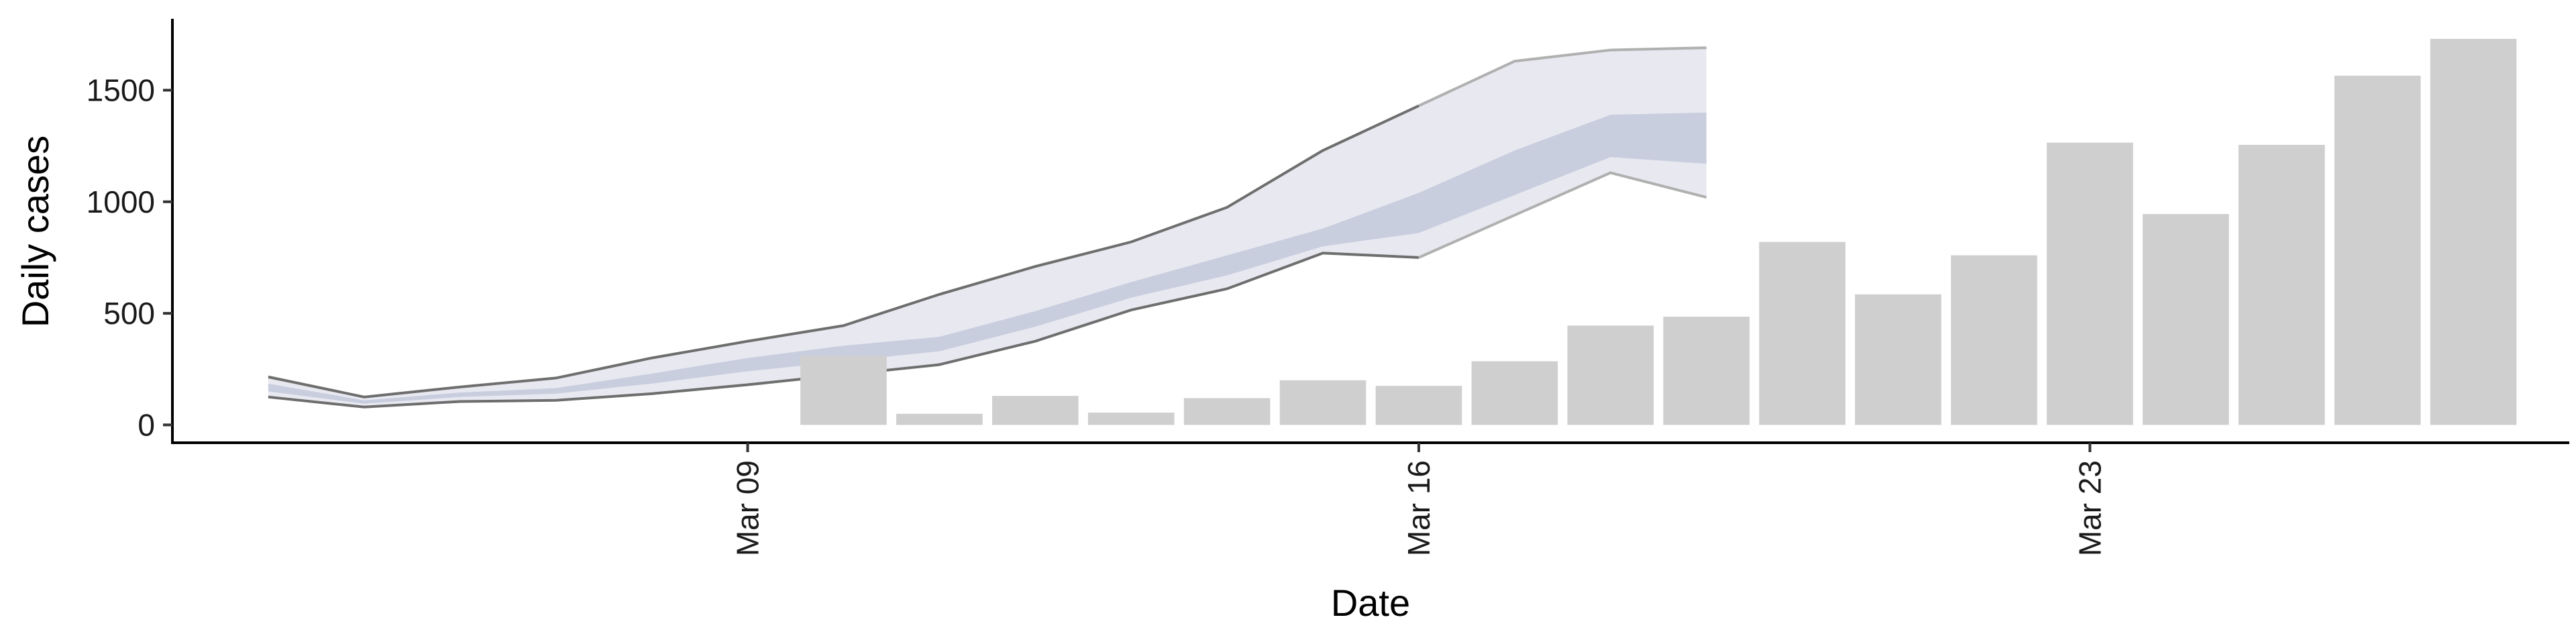 This screenshot has height=644, width=2576. I want to click on x-tick-label: Mar 16, so click(1418, 508).